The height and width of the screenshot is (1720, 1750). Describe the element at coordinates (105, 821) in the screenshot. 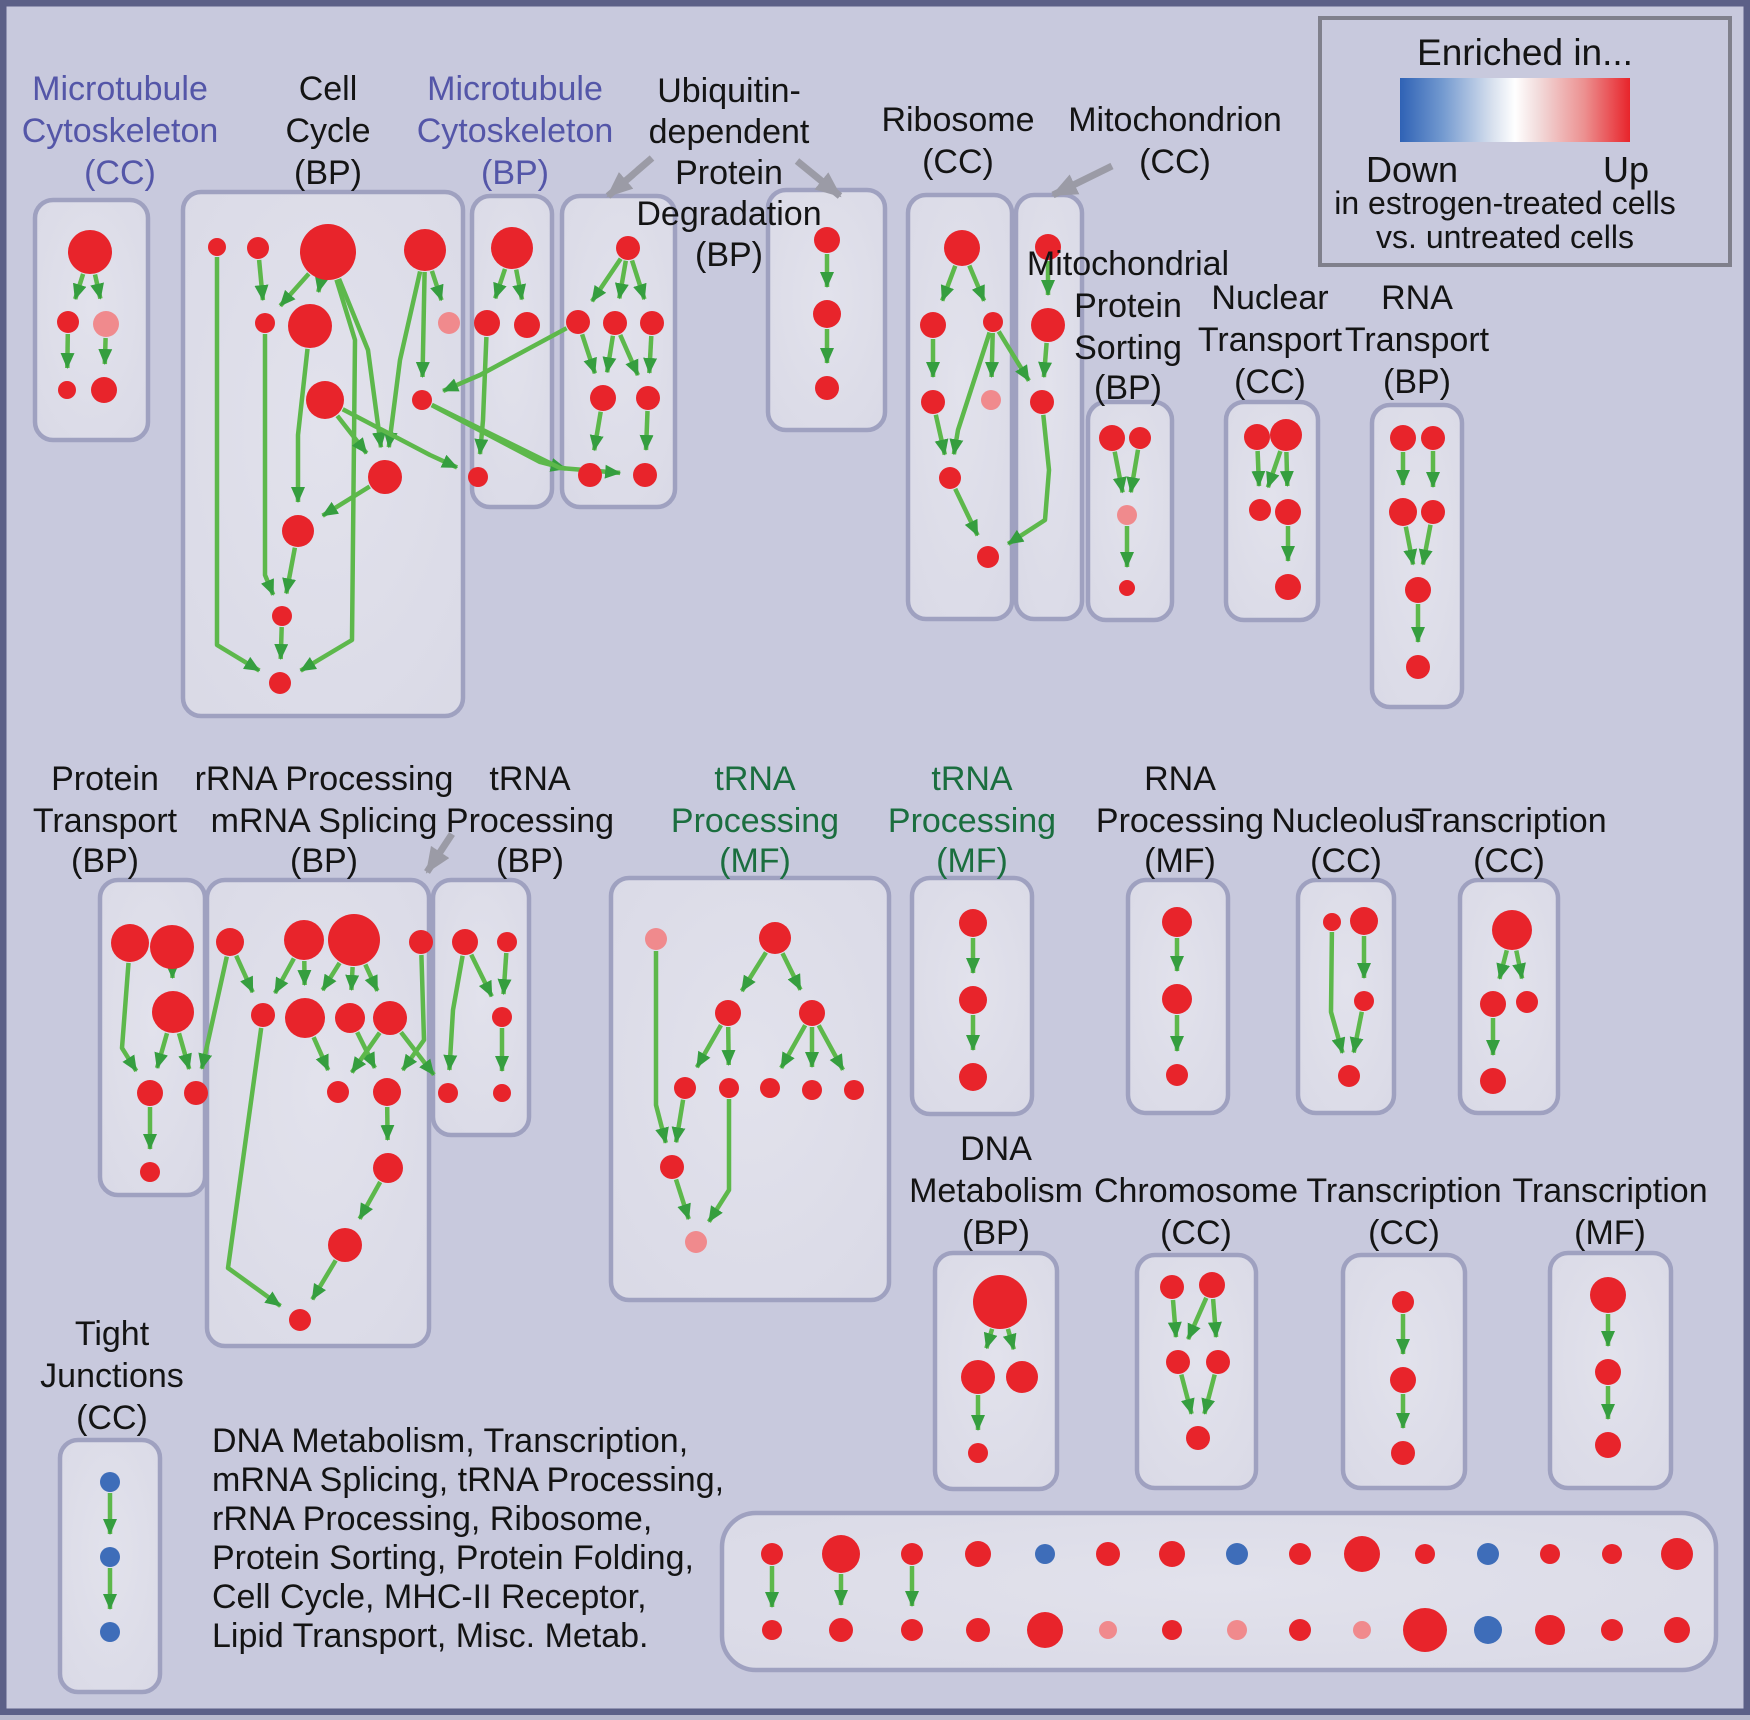

I see `cluster-label-protein-transport-bp: Transport` at that location.